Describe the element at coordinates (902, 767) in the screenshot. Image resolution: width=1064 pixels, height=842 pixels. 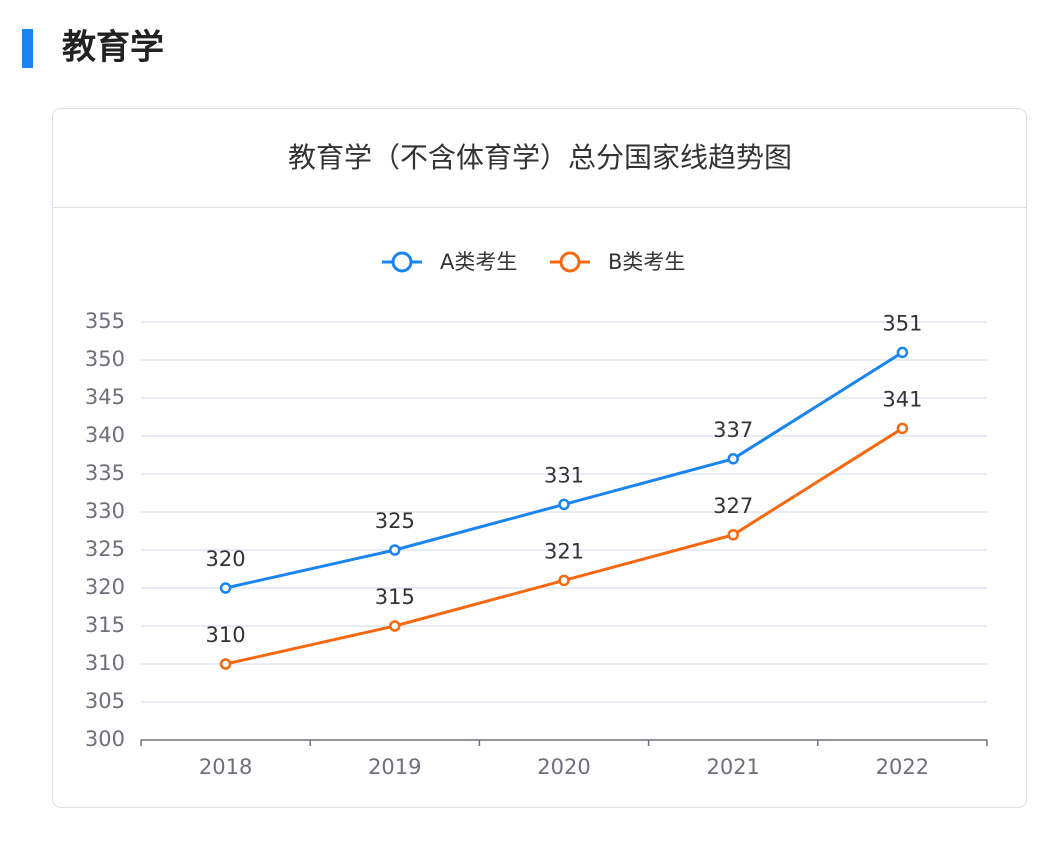
I see `x-tick-label: 2022` at that location.